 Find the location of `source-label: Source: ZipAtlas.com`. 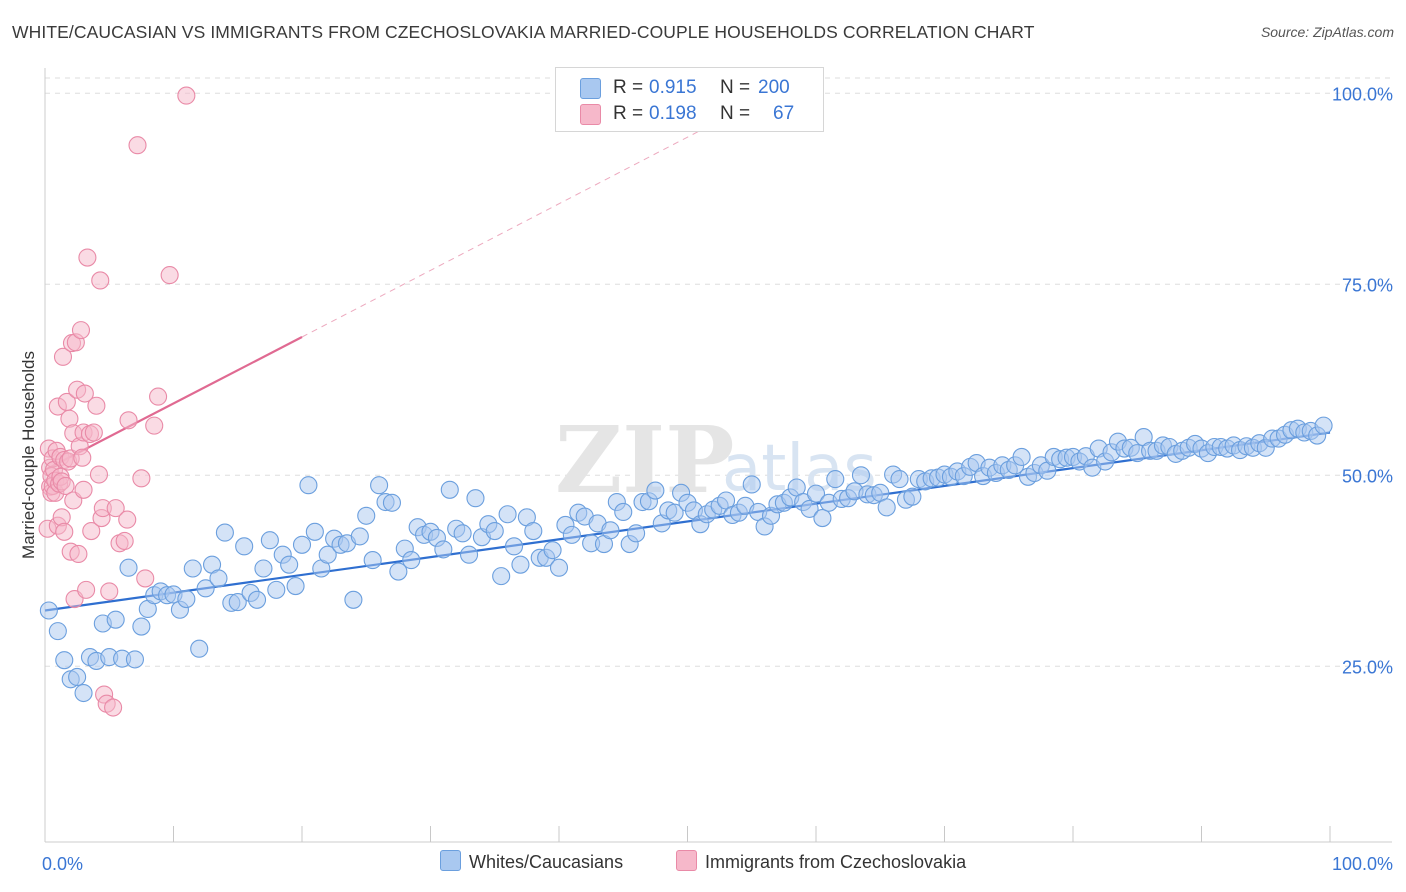

source-label: Source: ZipAtlas.com is located at coordinates (1327, 32).